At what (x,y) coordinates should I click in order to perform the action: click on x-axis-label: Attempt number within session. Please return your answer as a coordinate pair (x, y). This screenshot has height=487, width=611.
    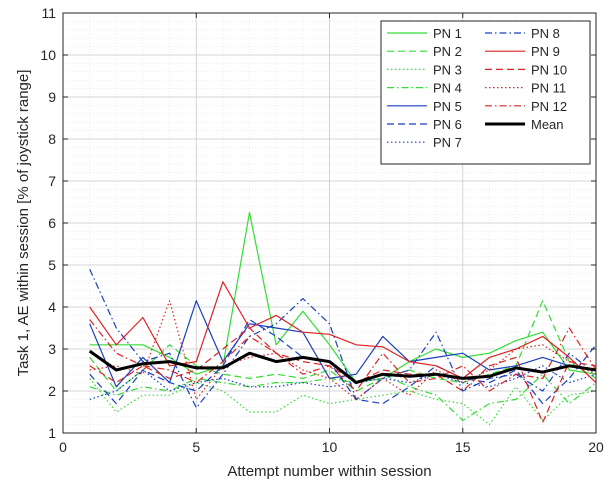
    Looking at the image, I should click on (329, 471).